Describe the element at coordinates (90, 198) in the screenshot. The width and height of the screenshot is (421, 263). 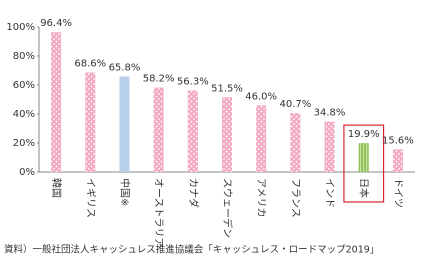
I see `x-tick-label: イギリス` at that location.